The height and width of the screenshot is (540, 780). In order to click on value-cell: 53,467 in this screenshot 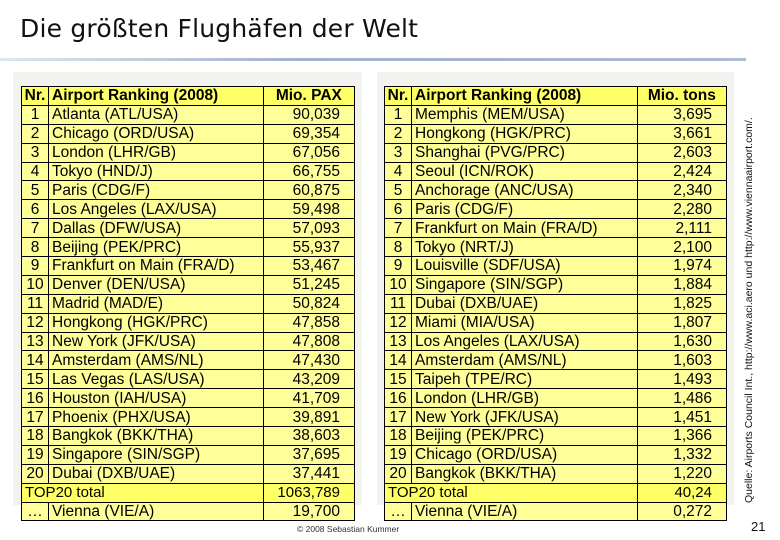, I will do `click(309, 266)`.